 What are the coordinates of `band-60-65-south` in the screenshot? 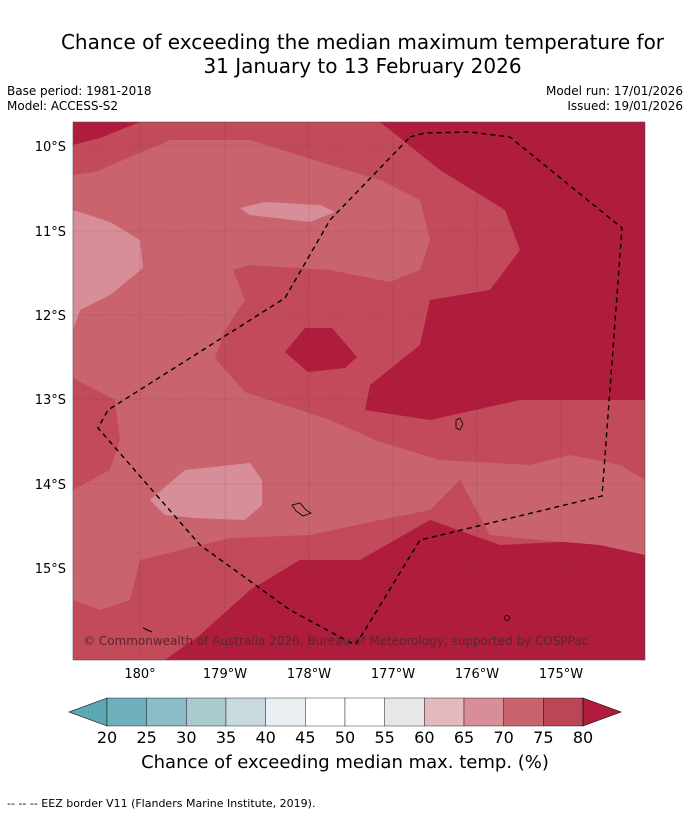 It's located at (206, 491).